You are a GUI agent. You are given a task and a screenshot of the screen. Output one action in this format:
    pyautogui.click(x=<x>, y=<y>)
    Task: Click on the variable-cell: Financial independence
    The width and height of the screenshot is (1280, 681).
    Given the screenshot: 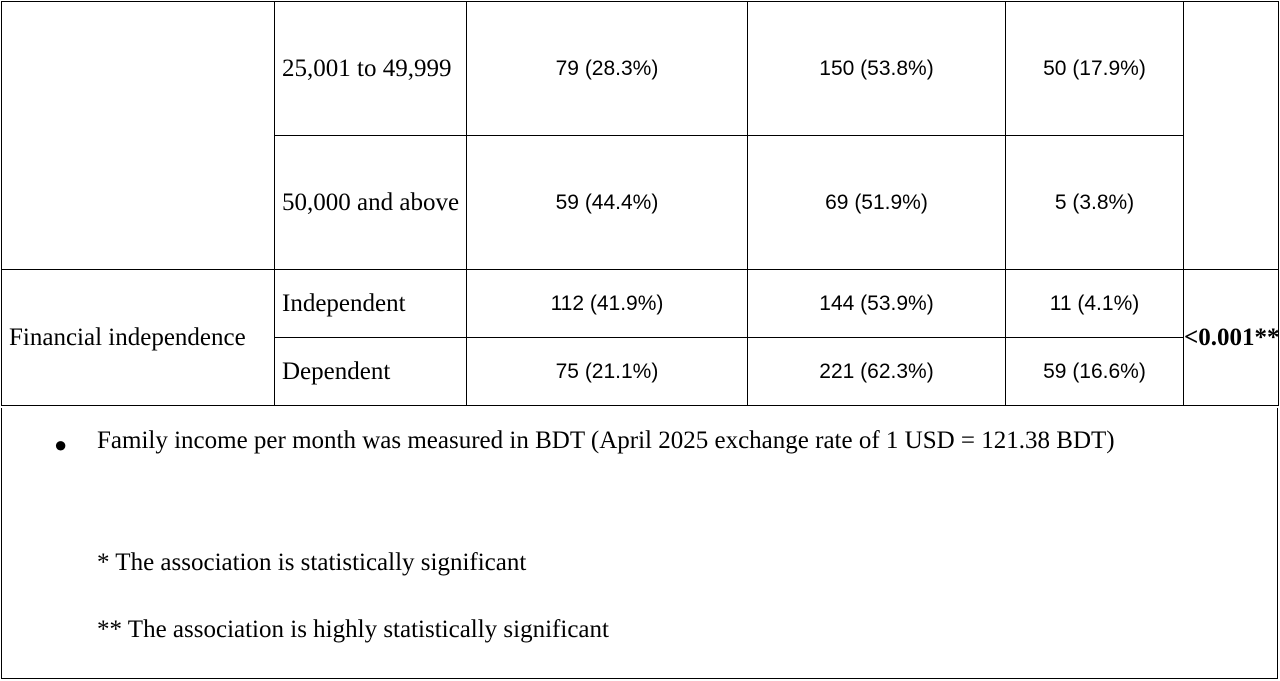 What is the action you would take?
    pyautogui.click(x=138, y=337)
    